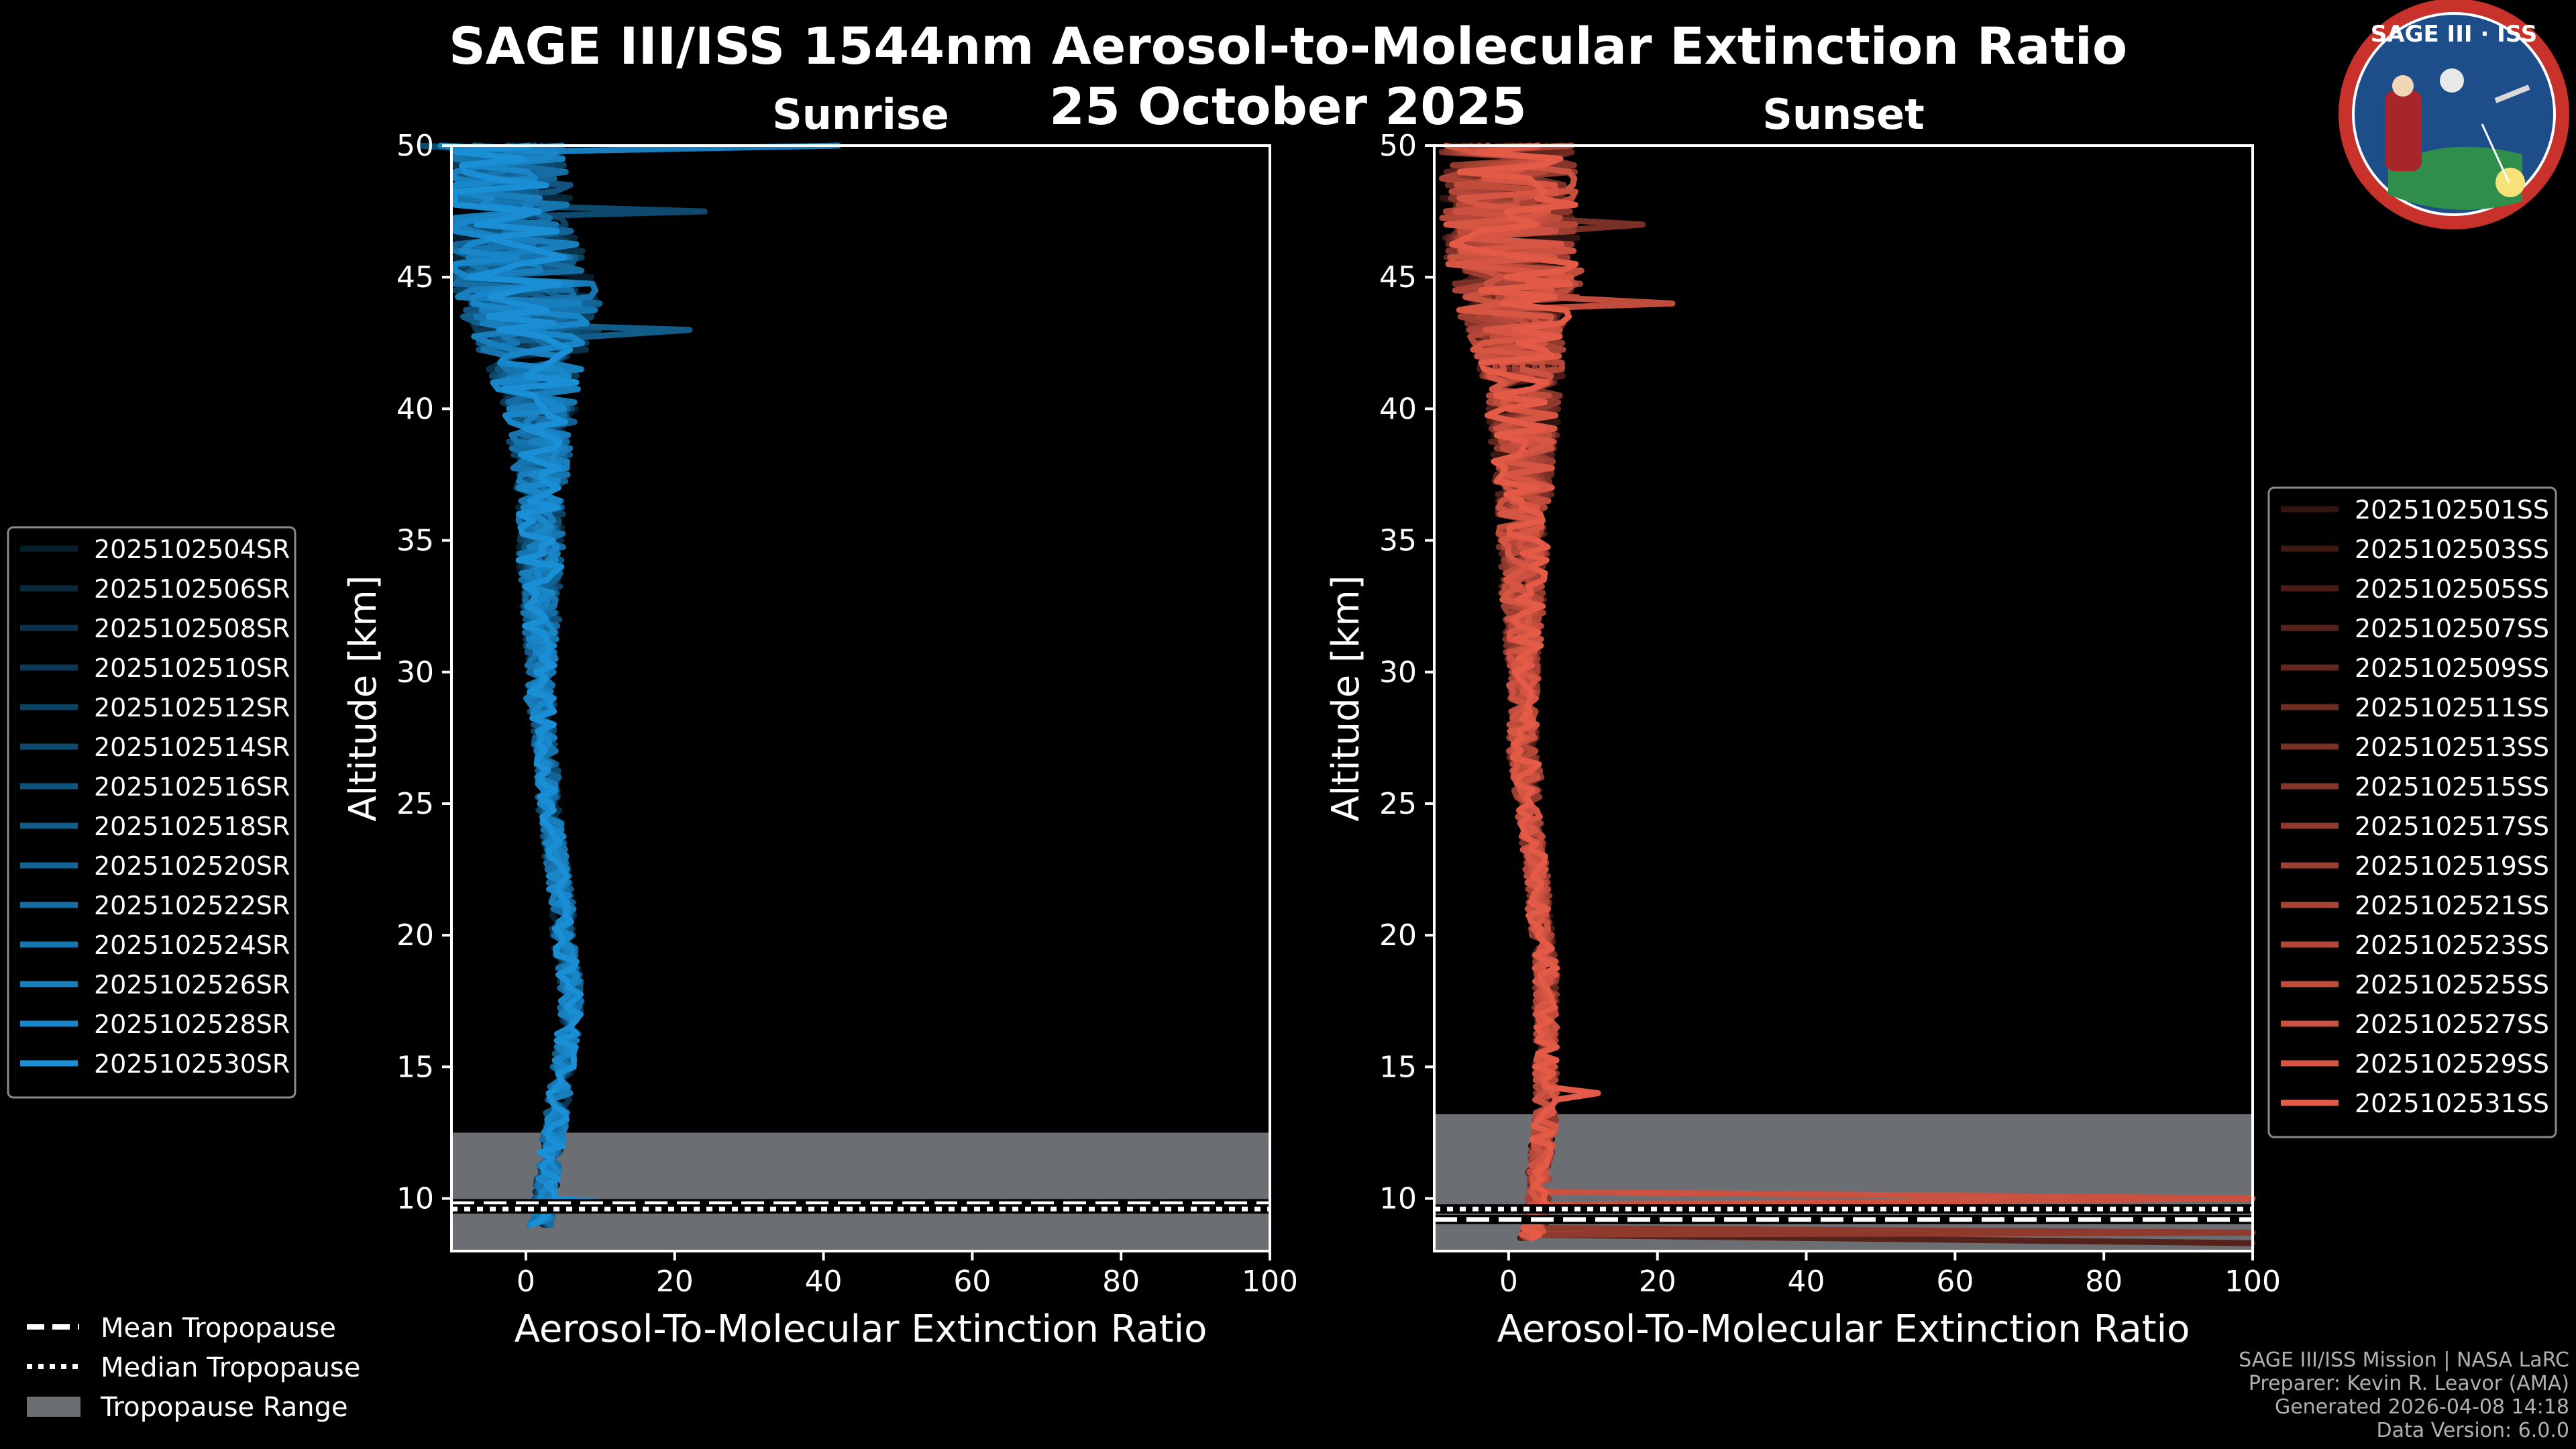 The height and width of the screenshot is (1449, 2576). I want to click on sunset-legend-label: 2025102523SS, so click(2452, 945).